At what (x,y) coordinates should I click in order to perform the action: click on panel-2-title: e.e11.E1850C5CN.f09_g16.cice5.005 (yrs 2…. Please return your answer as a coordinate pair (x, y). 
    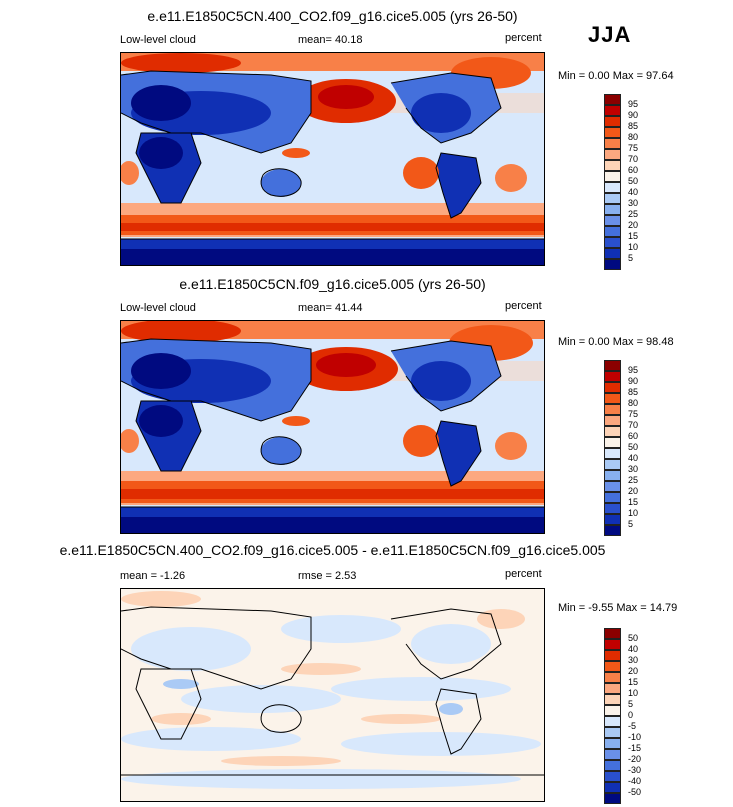
    Looking at the image, I should click on (332, 284).